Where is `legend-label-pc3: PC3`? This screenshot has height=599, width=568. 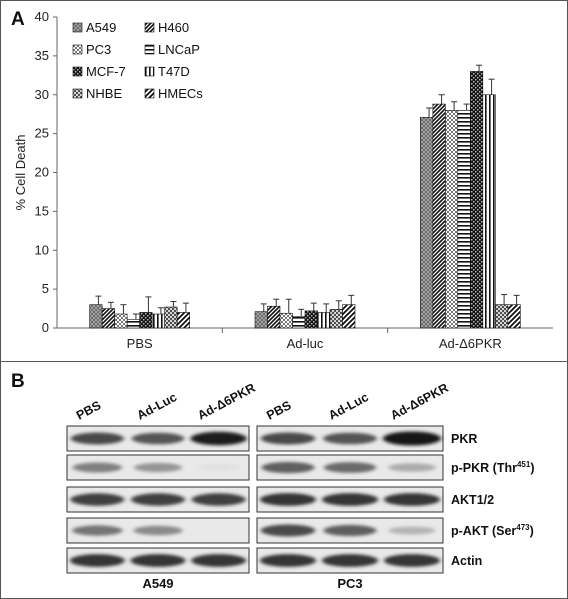 legend-label-pc3: PC3 is located at coordinates (98, 49).